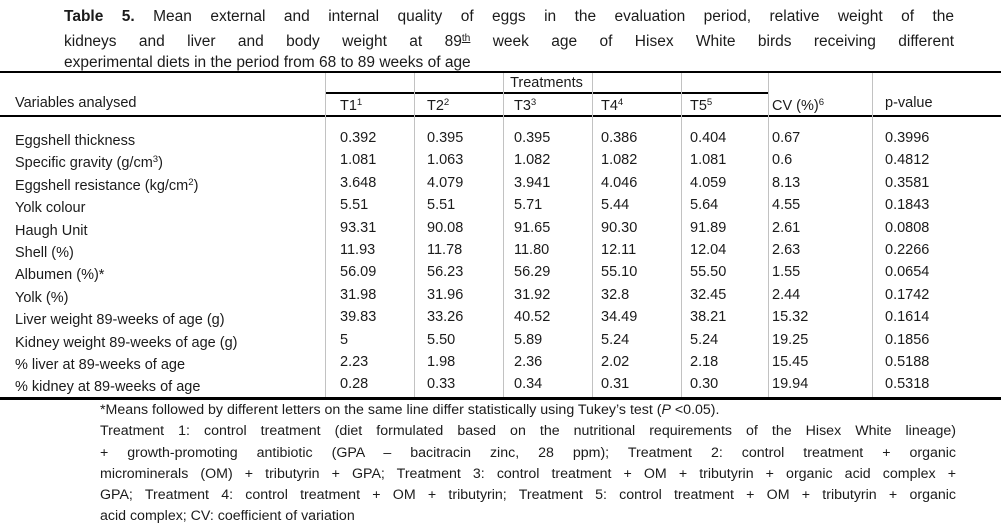 This screenshot has height=531, width=1001. Describe the element at coordinates (351, 105) in the screenshot. I see `column-header-t1: T11` at that location.